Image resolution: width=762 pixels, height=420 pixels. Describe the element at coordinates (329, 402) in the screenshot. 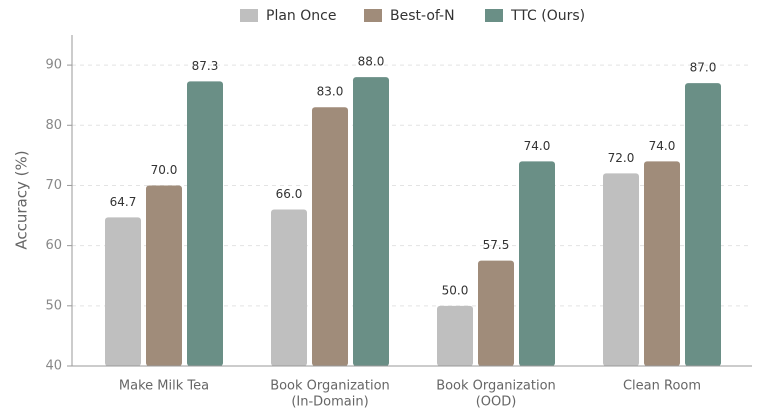

I see `x-tick-label: (In-Domain)` at that location.